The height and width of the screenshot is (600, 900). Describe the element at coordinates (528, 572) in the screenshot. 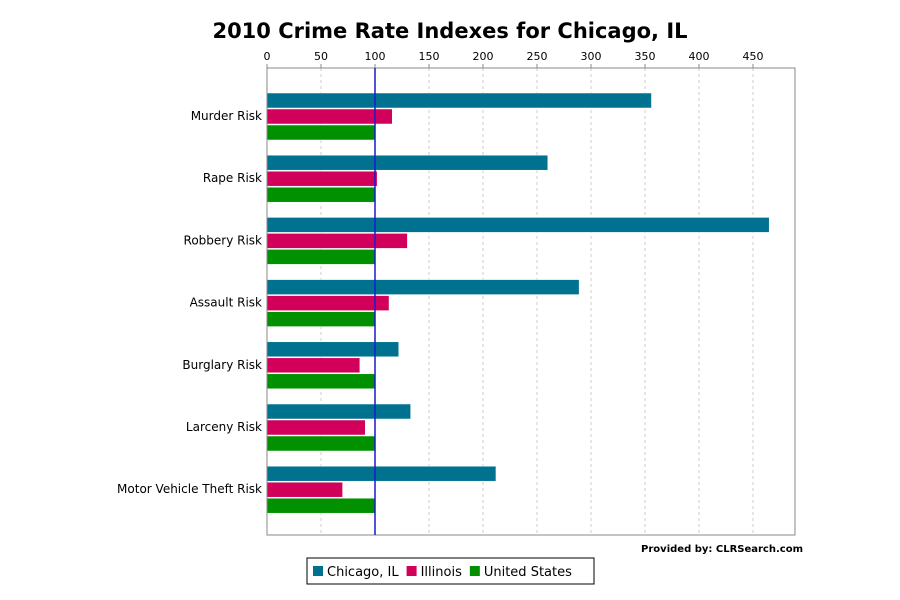

I see `legend-label: United States` at that location.